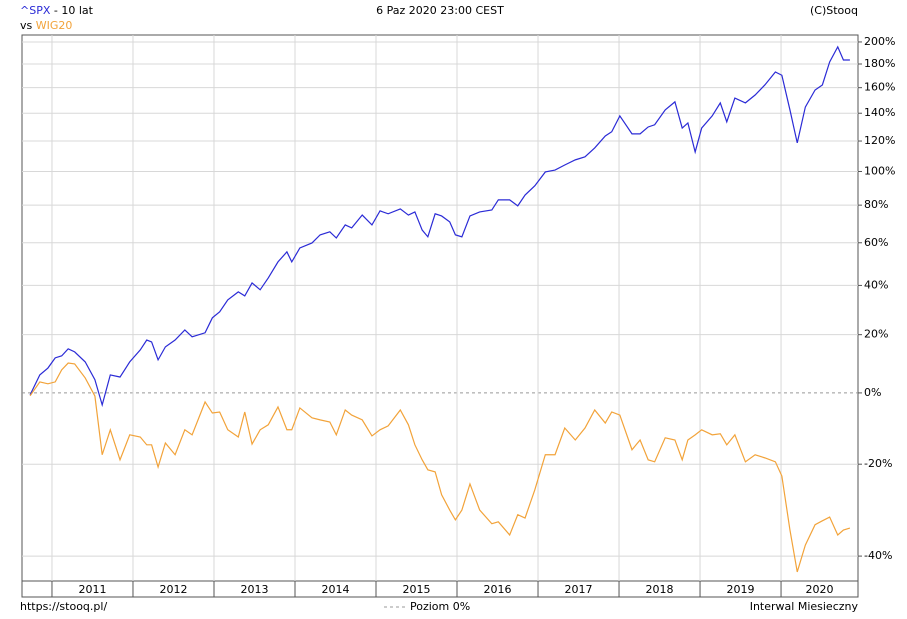 This screenshot has height=619, width=907. What do you see at coordinates (804, 606) in the screenshot?
I see `interval: Interwal Miesieczny` at bounding box center [804, 606].